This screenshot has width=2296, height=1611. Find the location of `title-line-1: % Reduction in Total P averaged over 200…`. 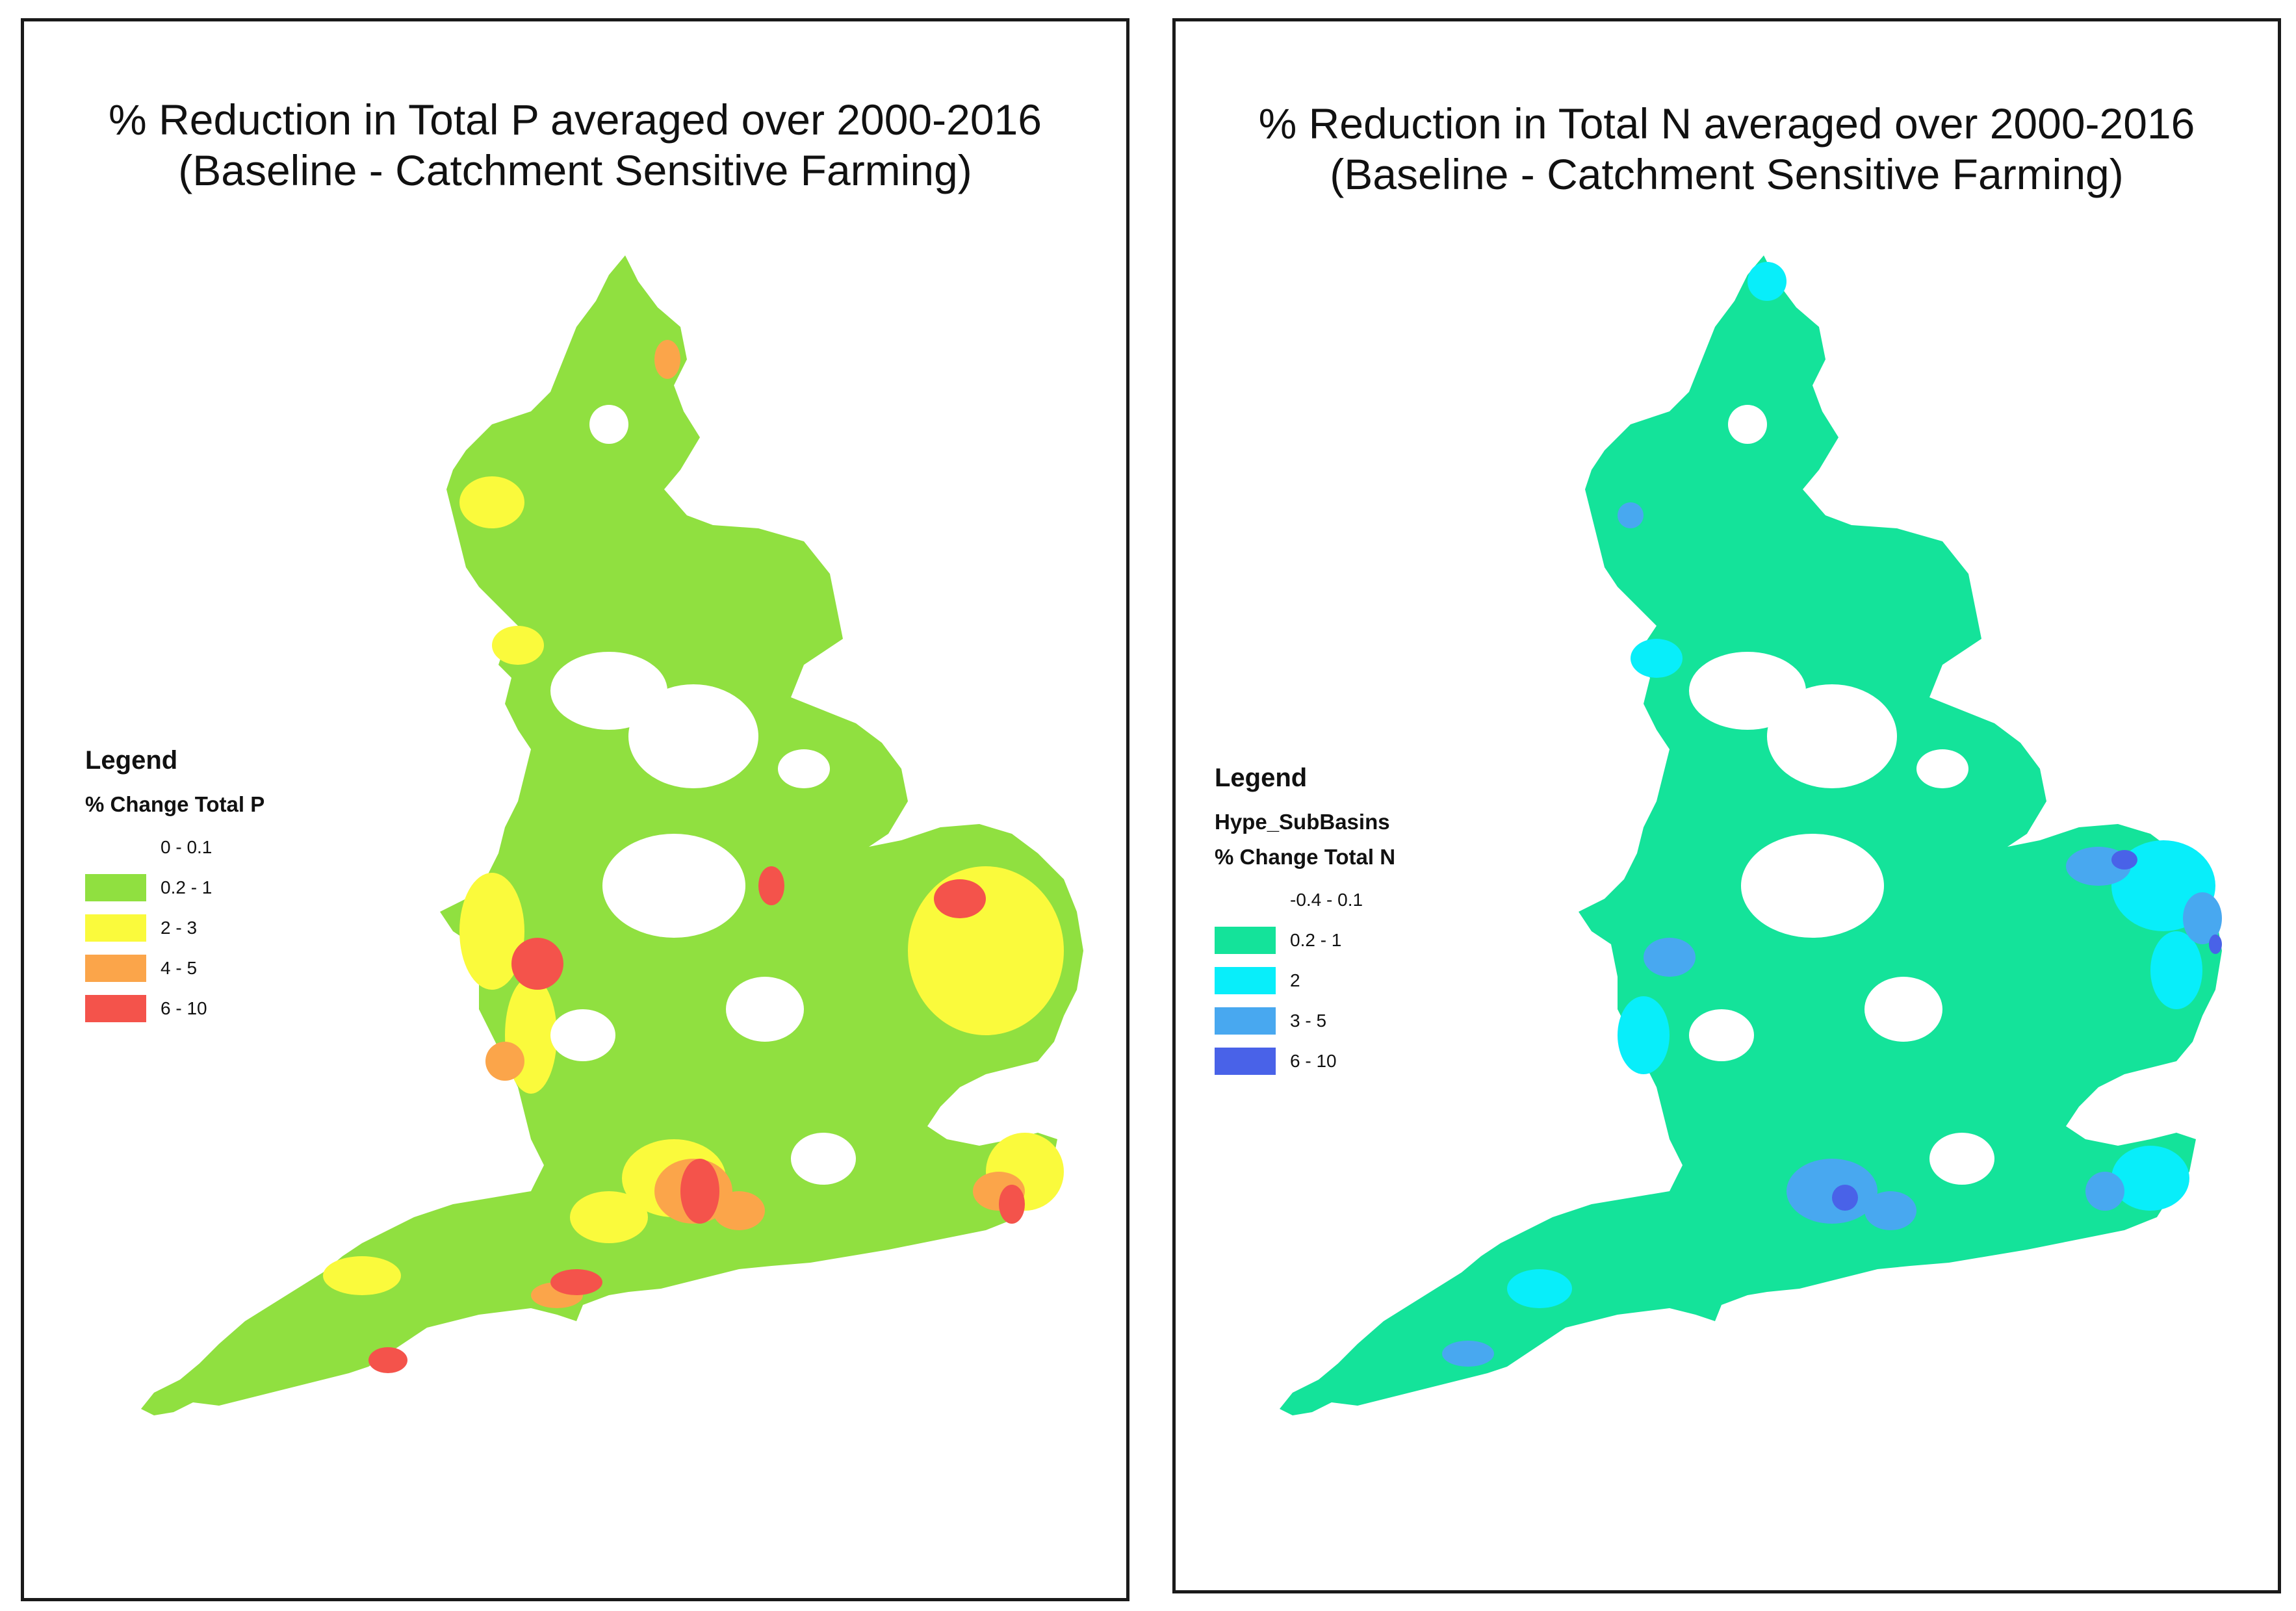

title-line-1: % Reduction in Total P averaged over 200… is located at coordinates (575, 120).